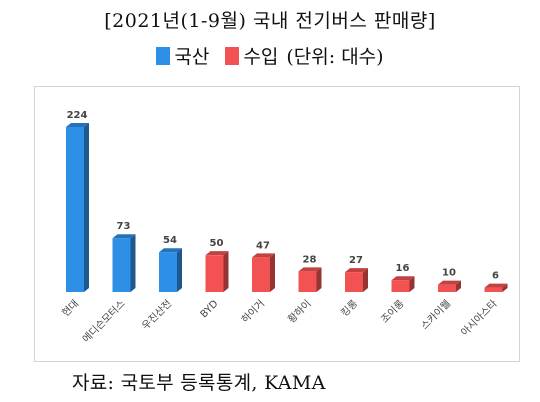 This screenshot has width=540, height=402. I want to click on data-label-9: 6, so click(495, 276).